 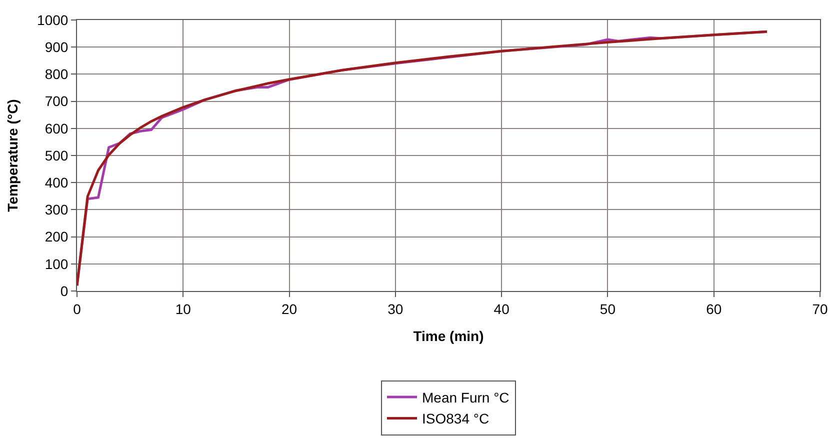 I want to click on x-tick-label: 20, so click(x=290, y=308).